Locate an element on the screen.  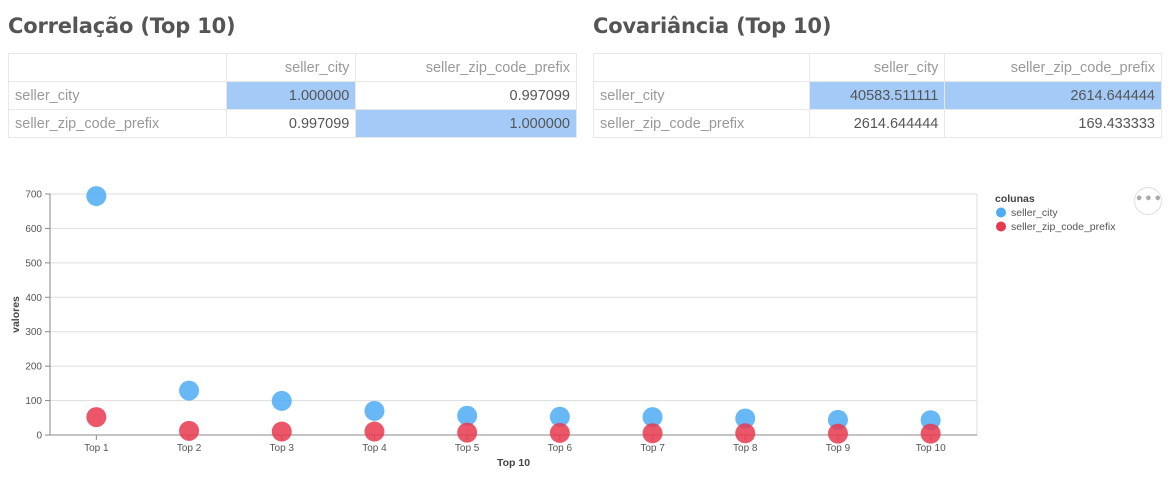
covariance-header-row: seller_city seller_zip_code_prefix is located at coordinates (877, 67).